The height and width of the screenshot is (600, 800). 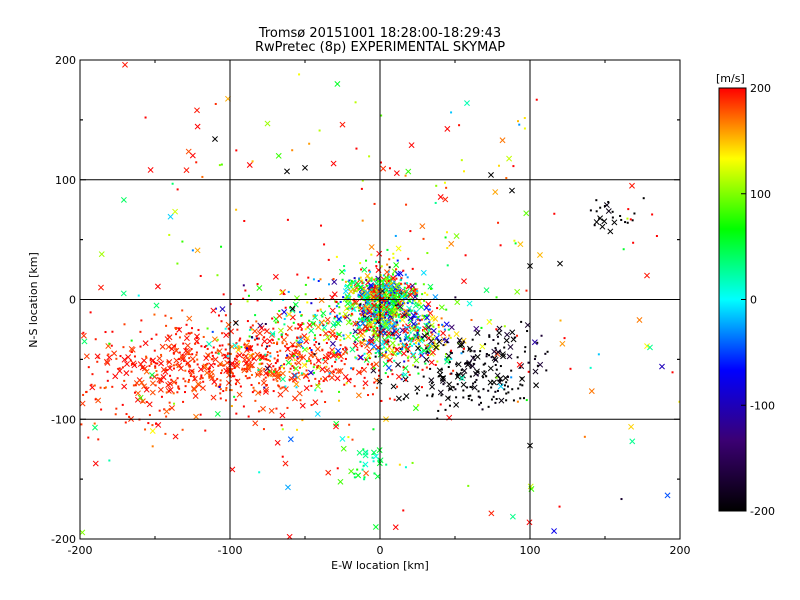 I want to click on y-tick-label: 200, so click(x=65, y=60).